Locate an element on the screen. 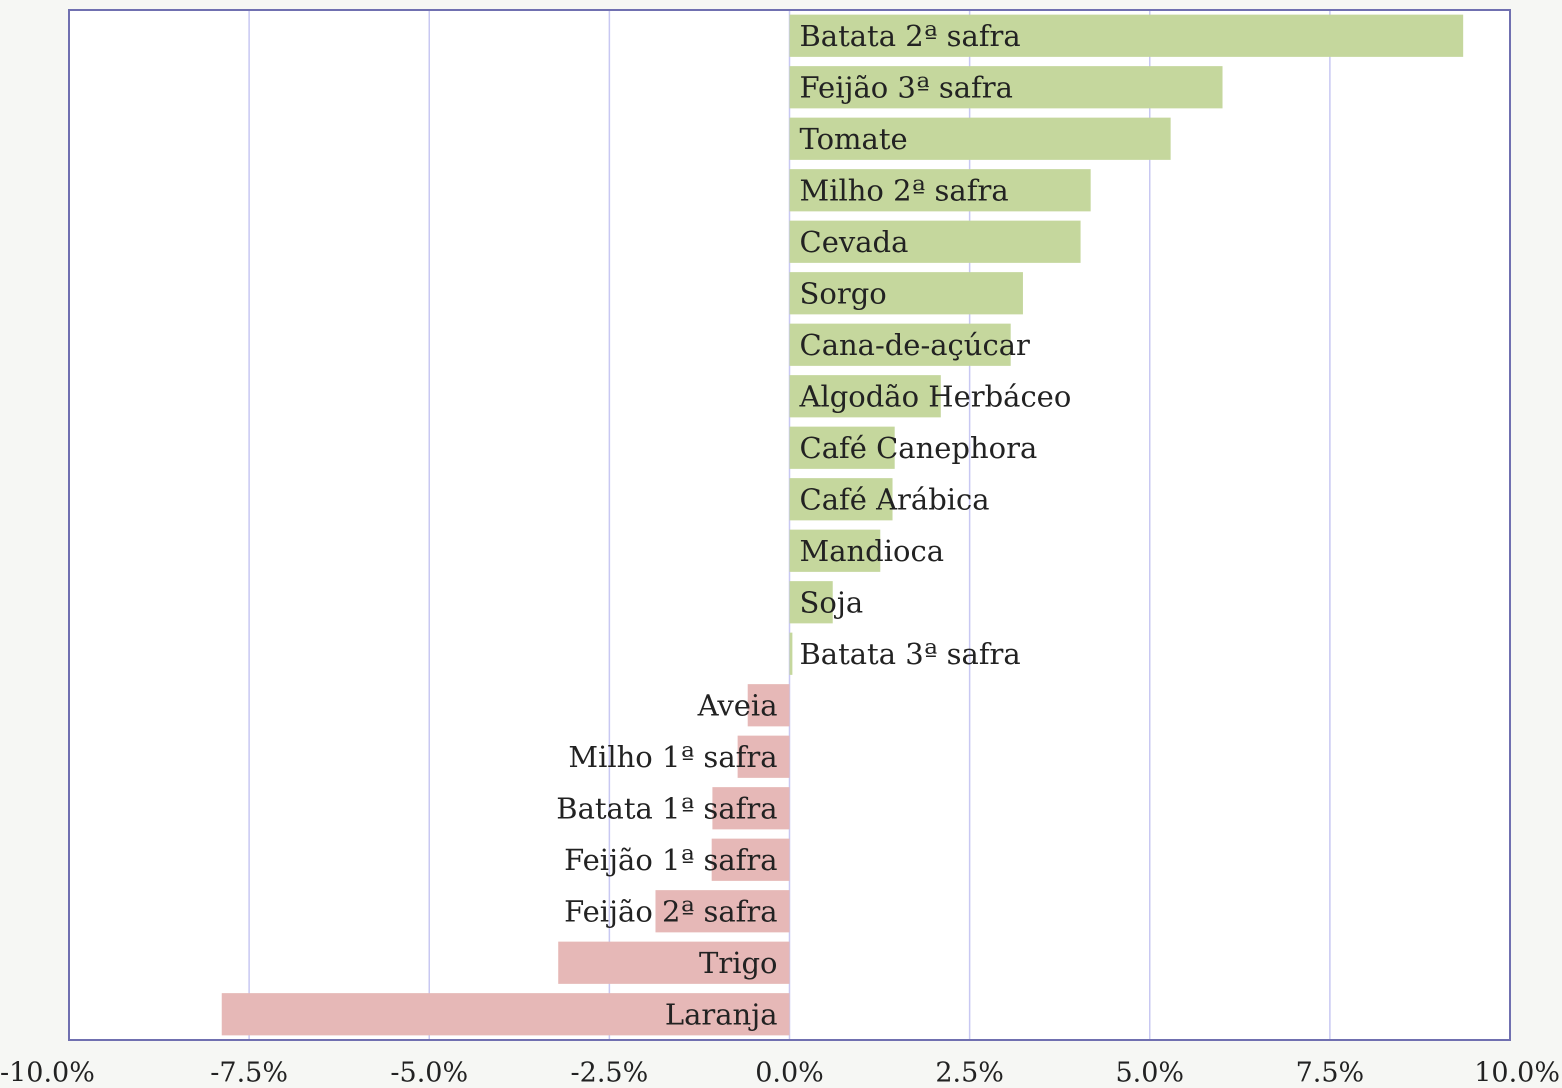  bar-label: Soja is located at coordinates (832, 602).